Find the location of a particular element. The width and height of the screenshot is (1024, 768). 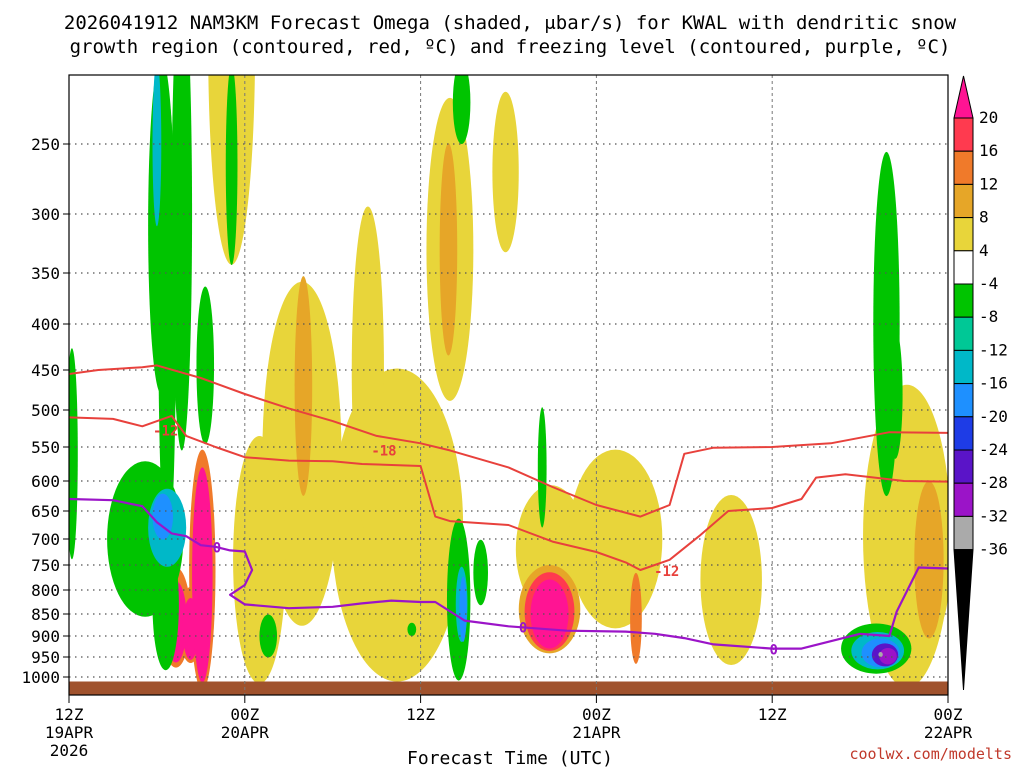

colorbar-label-10: -24 is located at coordinates (993, 449).